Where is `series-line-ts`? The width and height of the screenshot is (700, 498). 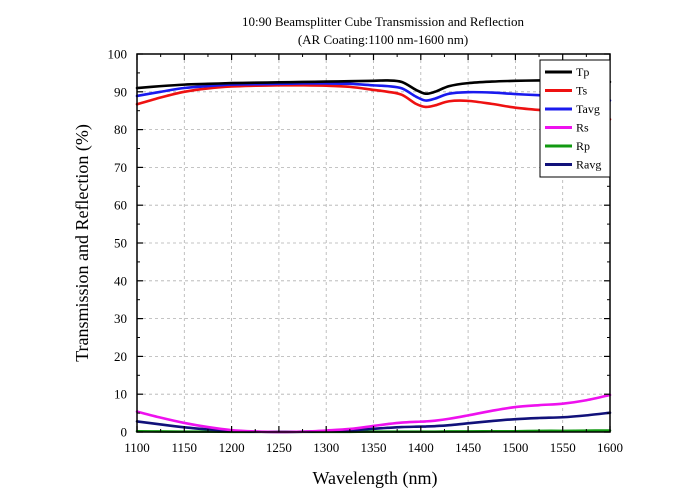
series-line-ts is located at coordinates (373, 102).